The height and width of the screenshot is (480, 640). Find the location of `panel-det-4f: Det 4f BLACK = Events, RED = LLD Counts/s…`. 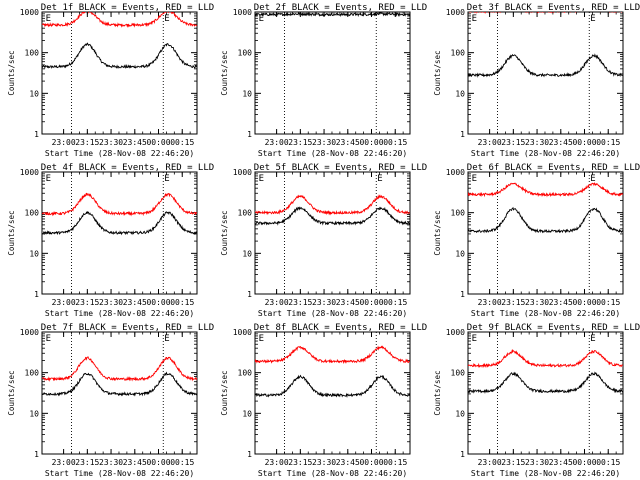

panel-det-4f: Det 4f BLACK = Events, RED = LLD Counts/s… is located at coordinates (110, 240).